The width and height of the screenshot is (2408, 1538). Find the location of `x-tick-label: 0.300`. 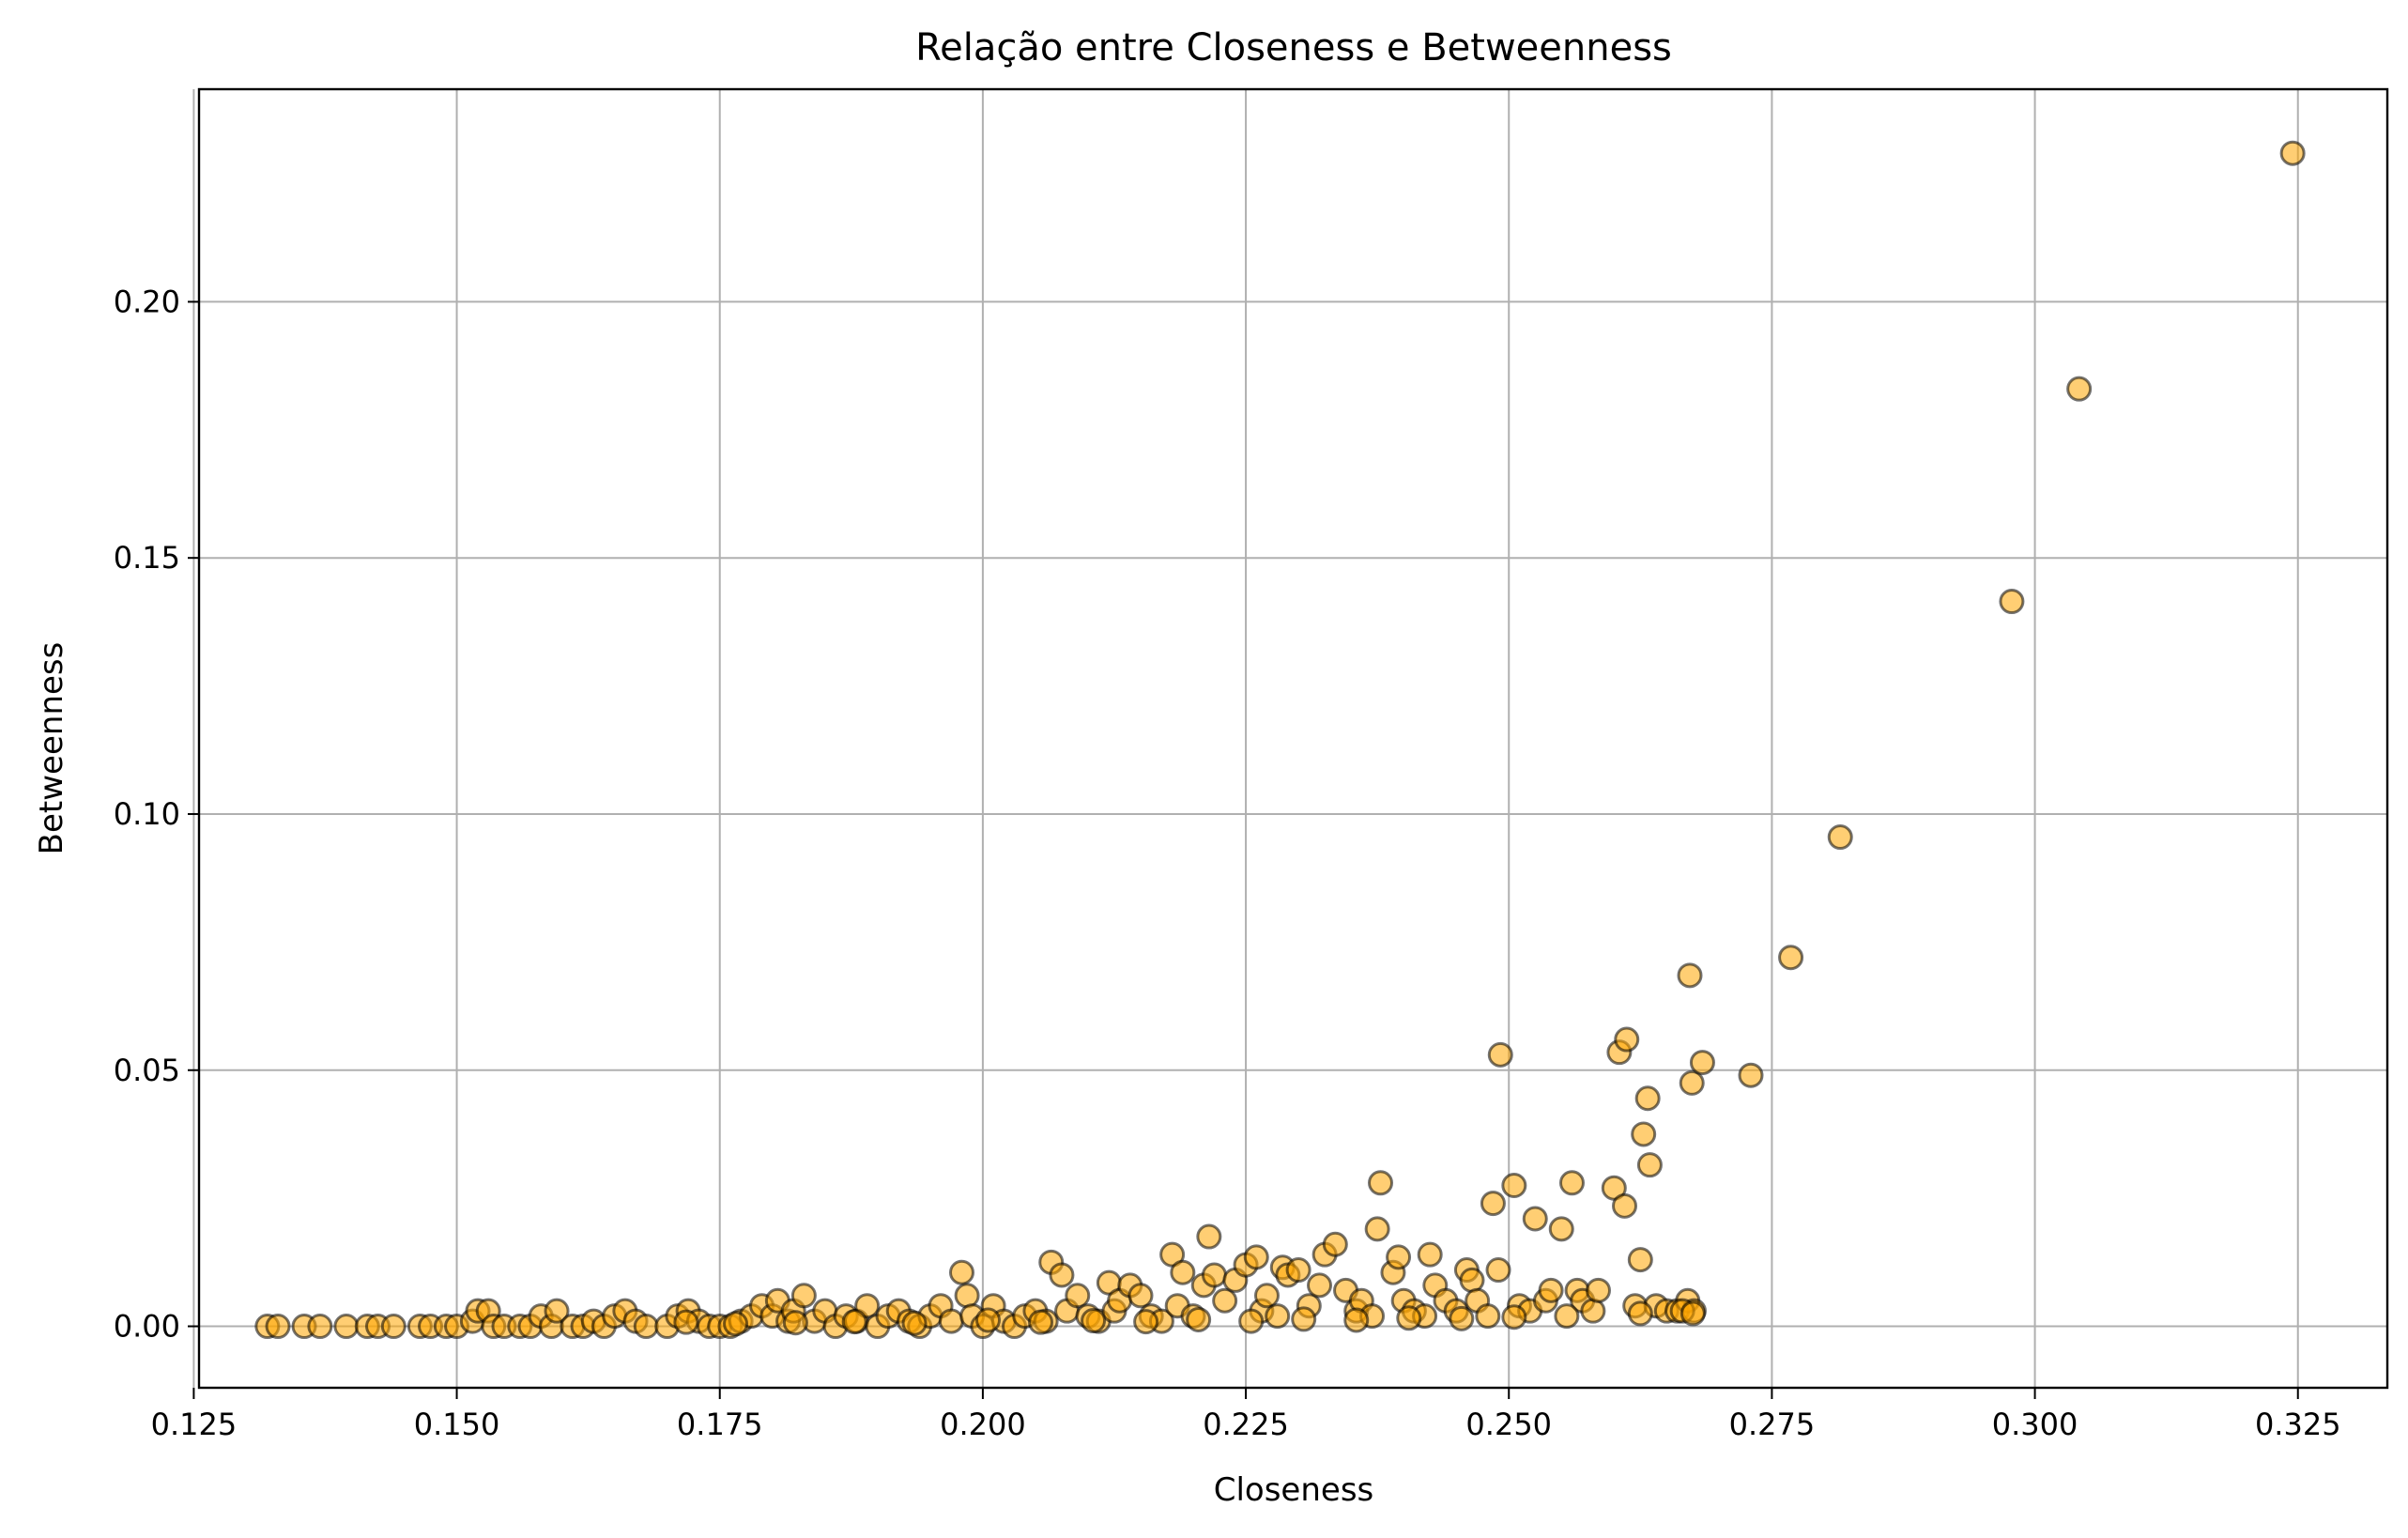

x-tick-label: 0.300 is located at coordinates (2035, 1424).